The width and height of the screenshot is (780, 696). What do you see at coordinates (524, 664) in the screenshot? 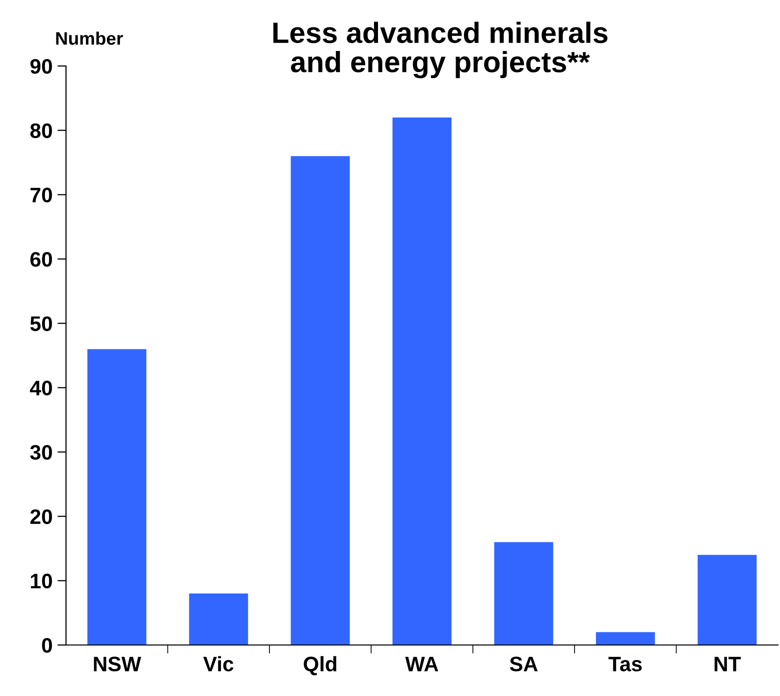
I see `x-tick-label: SA` at bounding box center [524, 664].